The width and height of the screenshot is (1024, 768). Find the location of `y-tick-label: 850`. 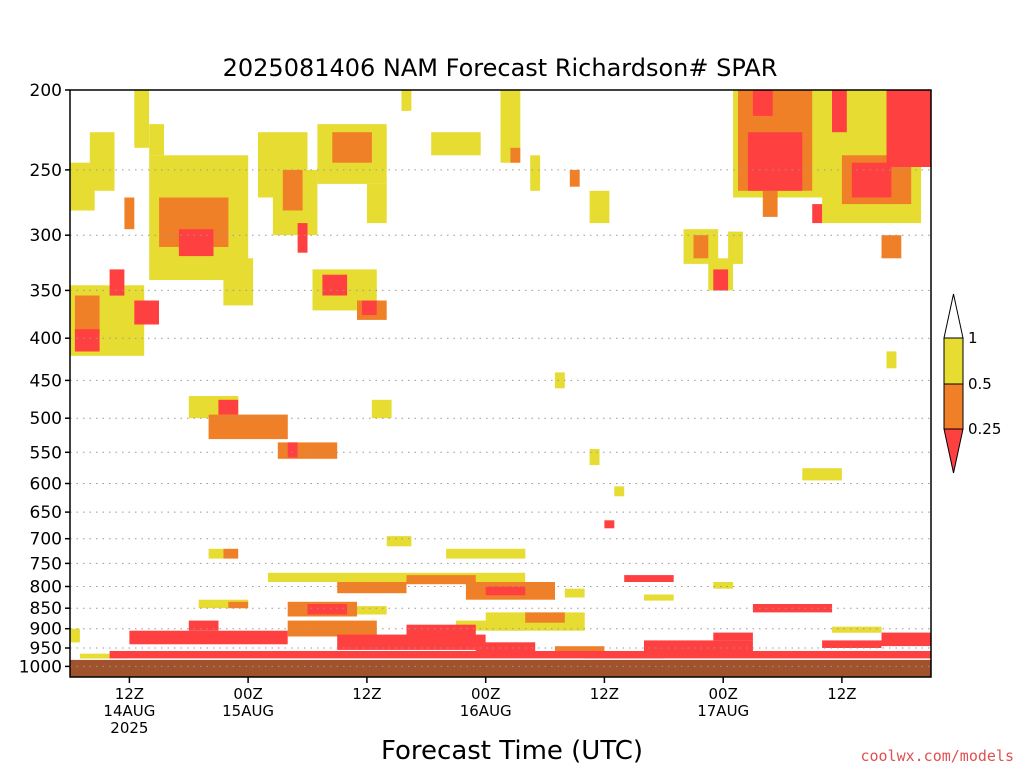

y-tick-label: 850 is located at coordinates (46, 609).